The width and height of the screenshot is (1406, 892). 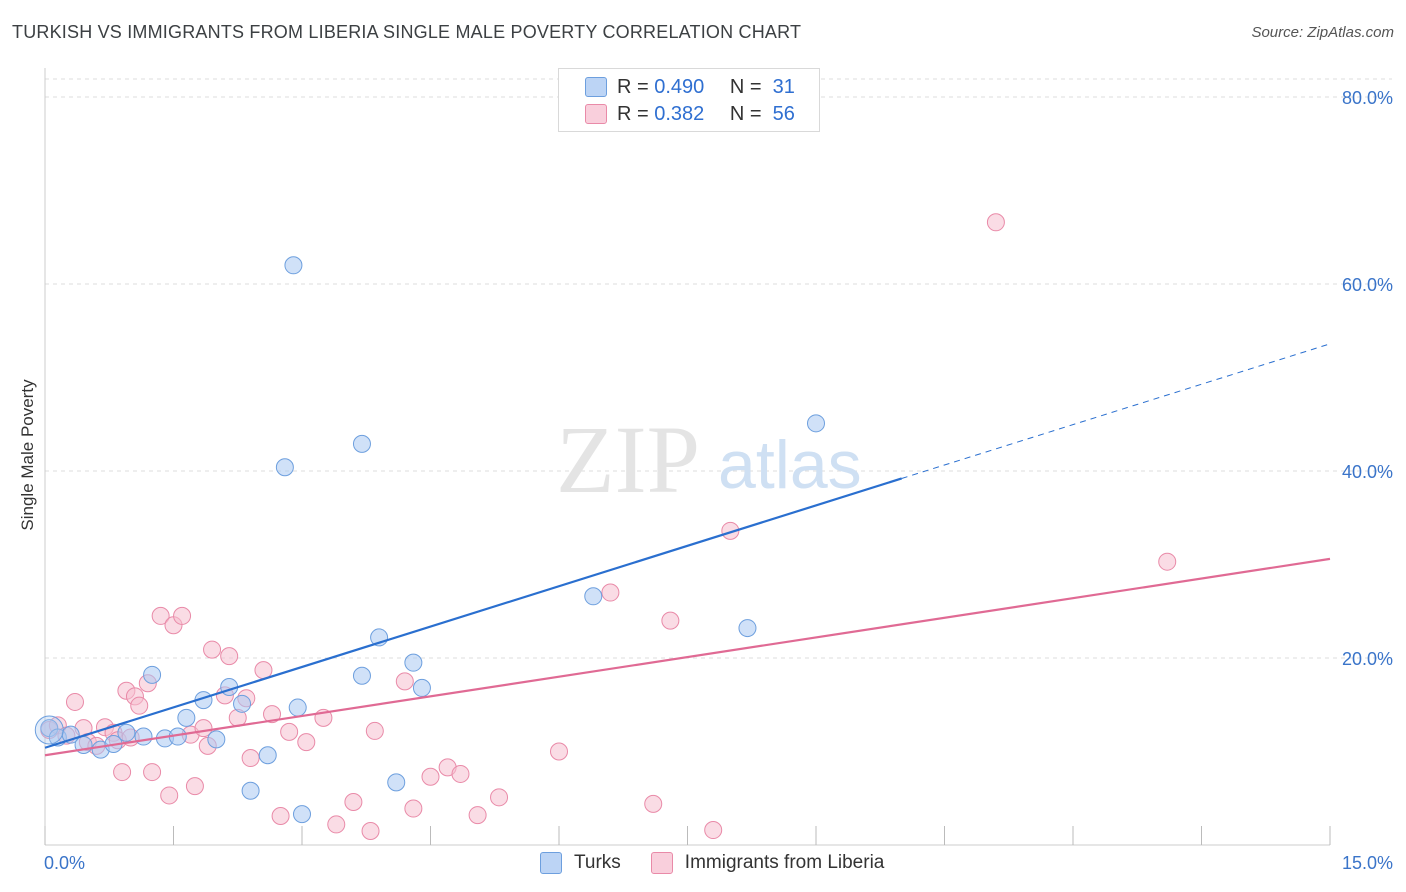 I want to click on legend-row-liberia: R = 0.382 N = 56, so click(x=690, y=114).